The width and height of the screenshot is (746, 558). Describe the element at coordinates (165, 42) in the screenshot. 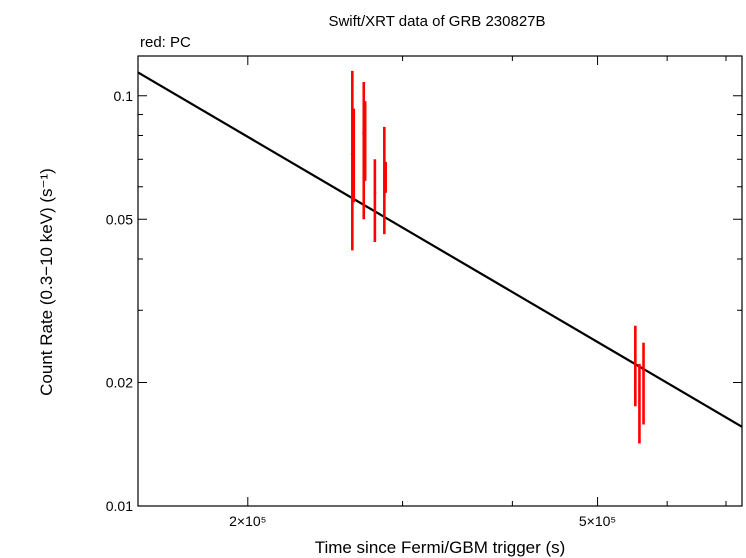

I see `chart-subtitle: red: PC` at that location.